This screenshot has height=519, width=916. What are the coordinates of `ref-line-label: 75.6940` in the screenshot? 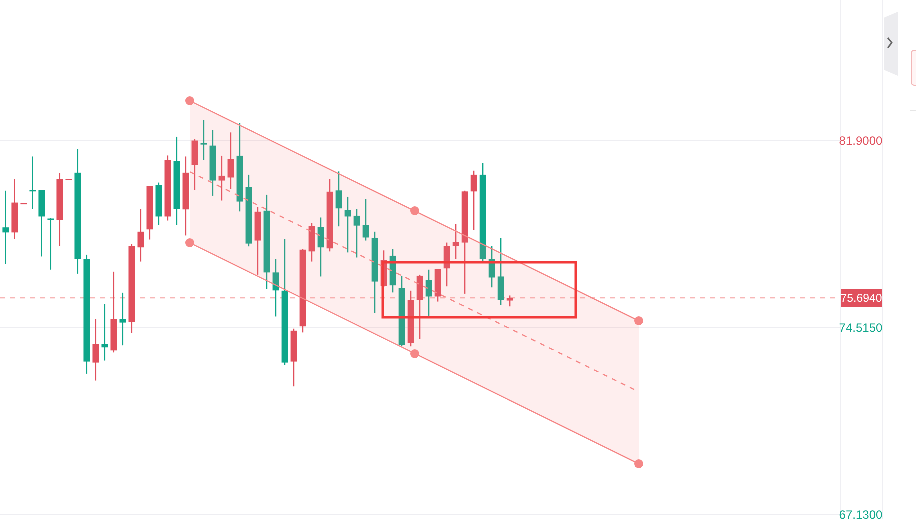 It's located at (861, 299).